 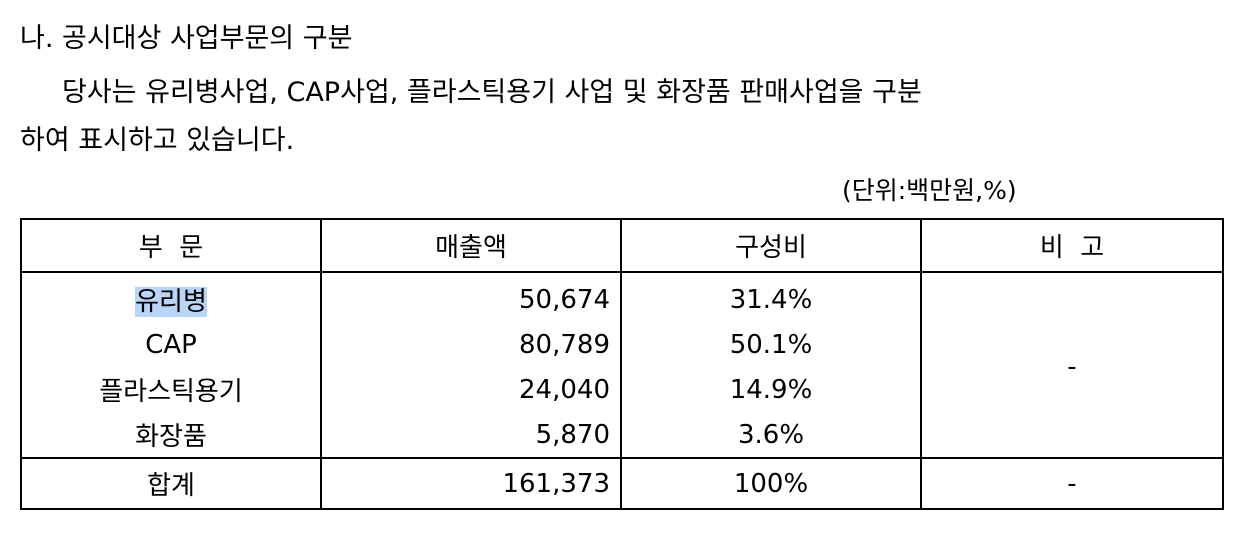 I want to click on sales-cell: 50,674, so click(x=471, y=297).